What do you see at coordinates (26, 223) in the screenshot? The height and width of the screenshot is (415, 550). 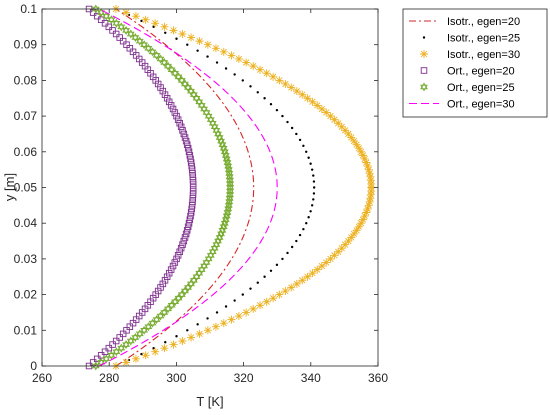 I see `y-tick-label: 0.04` at bounding box center [26, 223].